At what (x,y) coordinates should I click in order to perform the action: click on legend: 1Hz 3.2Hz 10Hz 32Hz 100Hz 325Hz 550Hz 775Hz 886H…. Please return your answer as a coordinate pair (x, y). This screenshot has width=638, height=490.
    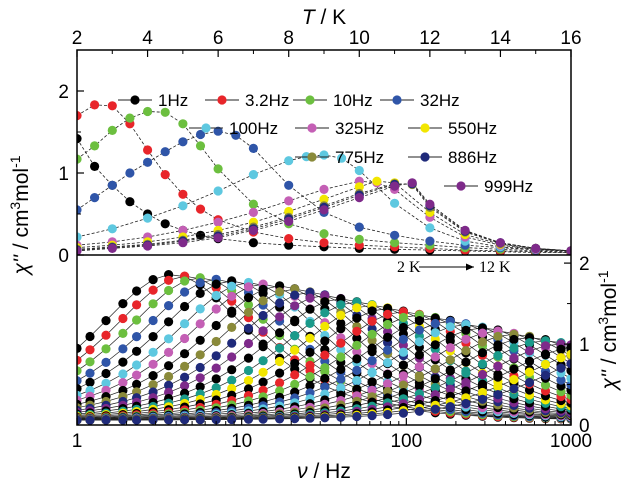
    Looking at the image, I should click on (325, 143).